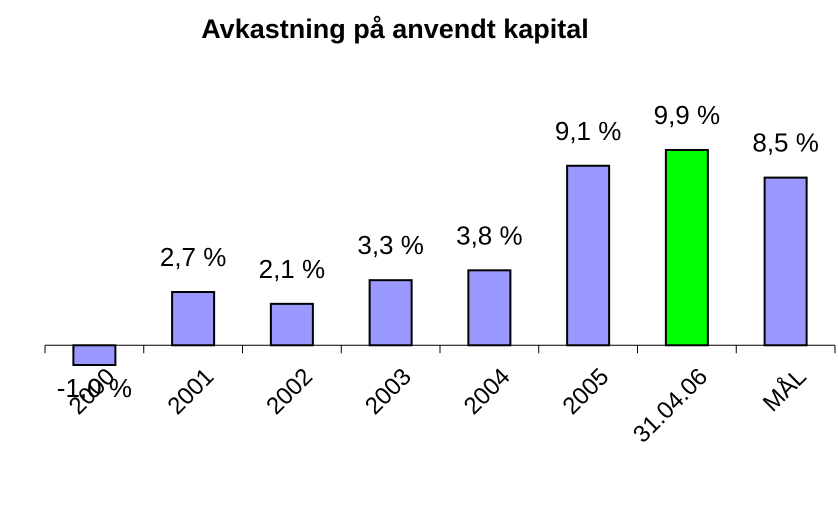  What do you see at coordinates (489, 235) in the screenshot?
I see `value-label: 3,8 %` at bounding box center [489, 235].